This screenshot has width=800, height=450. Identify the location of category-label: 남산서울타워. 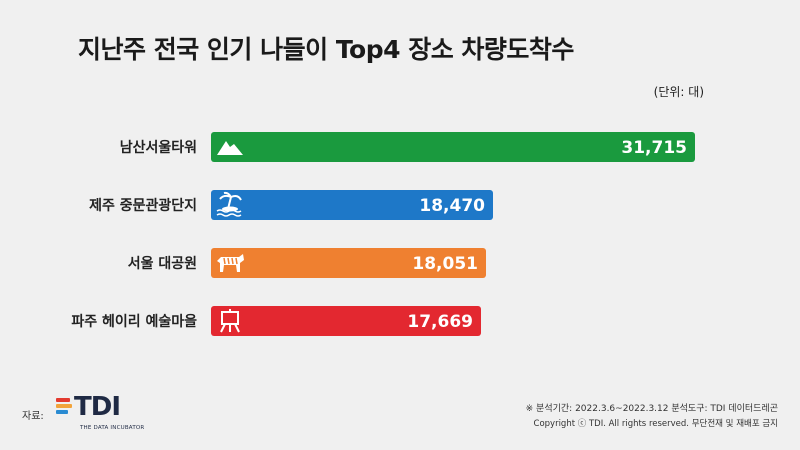
(158, 147).